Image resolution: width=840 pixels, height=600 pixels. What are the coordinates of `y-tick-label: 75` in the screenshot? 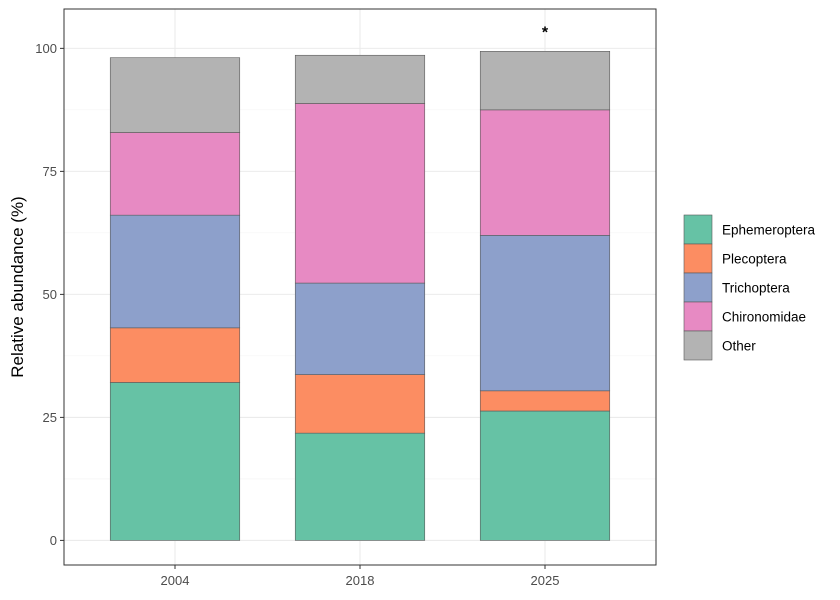 It's located at (50, 171).